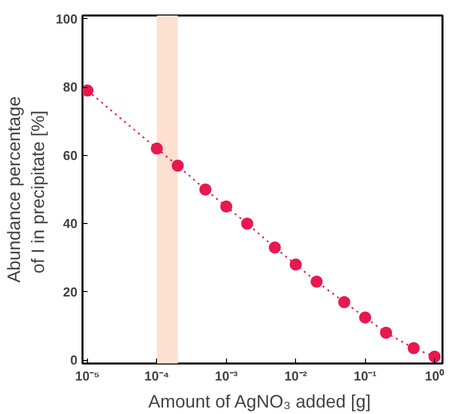 The height and width of the screenshot is (414, 454). What do you see at coordinates (87, 376) in the screenshot?
I see `x-tick-label: 10⁻⁵` at bounding box center [87, 376].